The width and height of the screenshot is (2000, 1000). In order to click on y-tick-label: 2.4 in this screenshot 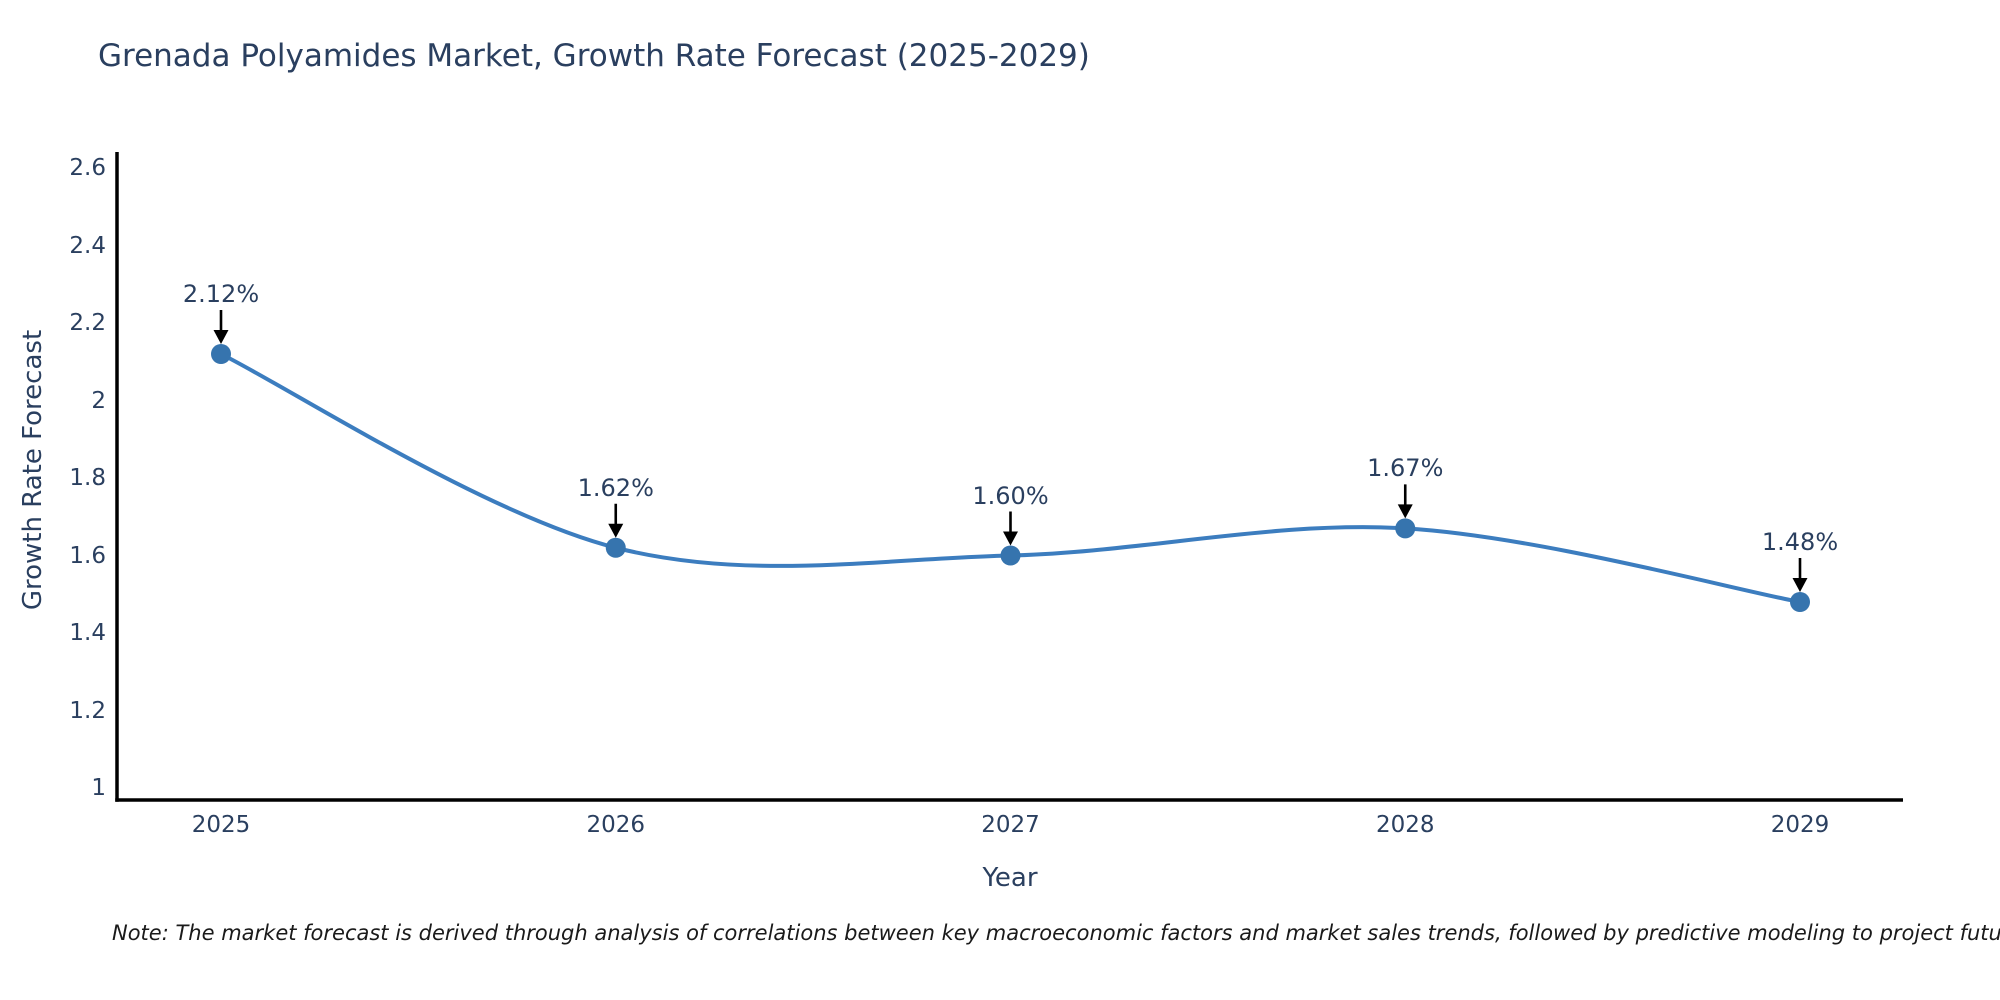, I will do `click(87, 245)`.